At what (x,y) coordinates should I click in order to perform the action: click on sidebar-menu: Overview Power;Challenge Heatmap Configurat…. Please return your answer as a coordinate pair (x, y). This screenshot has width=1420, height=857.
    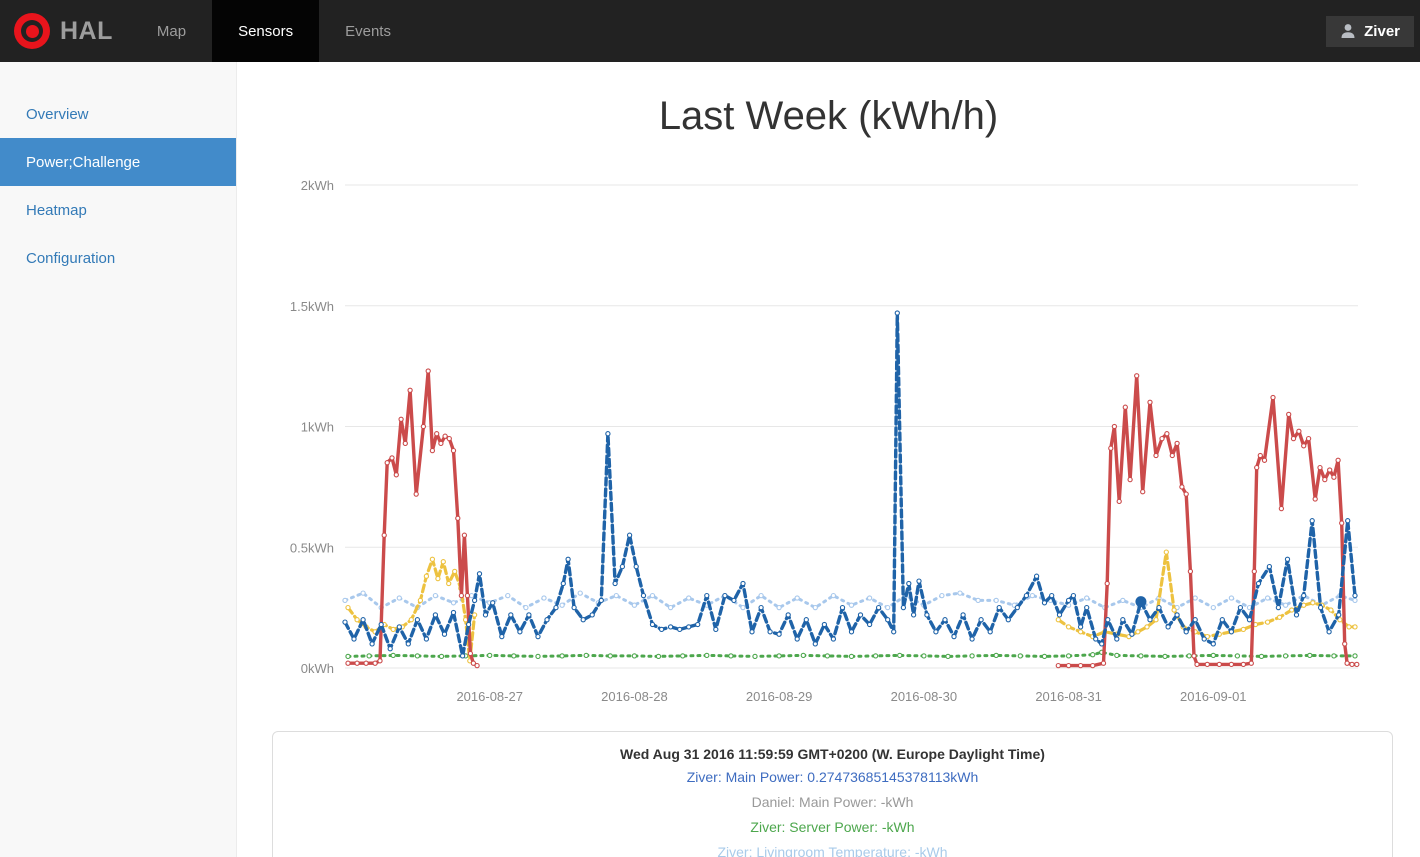
    Looking at the image, I should click on (118, 186).